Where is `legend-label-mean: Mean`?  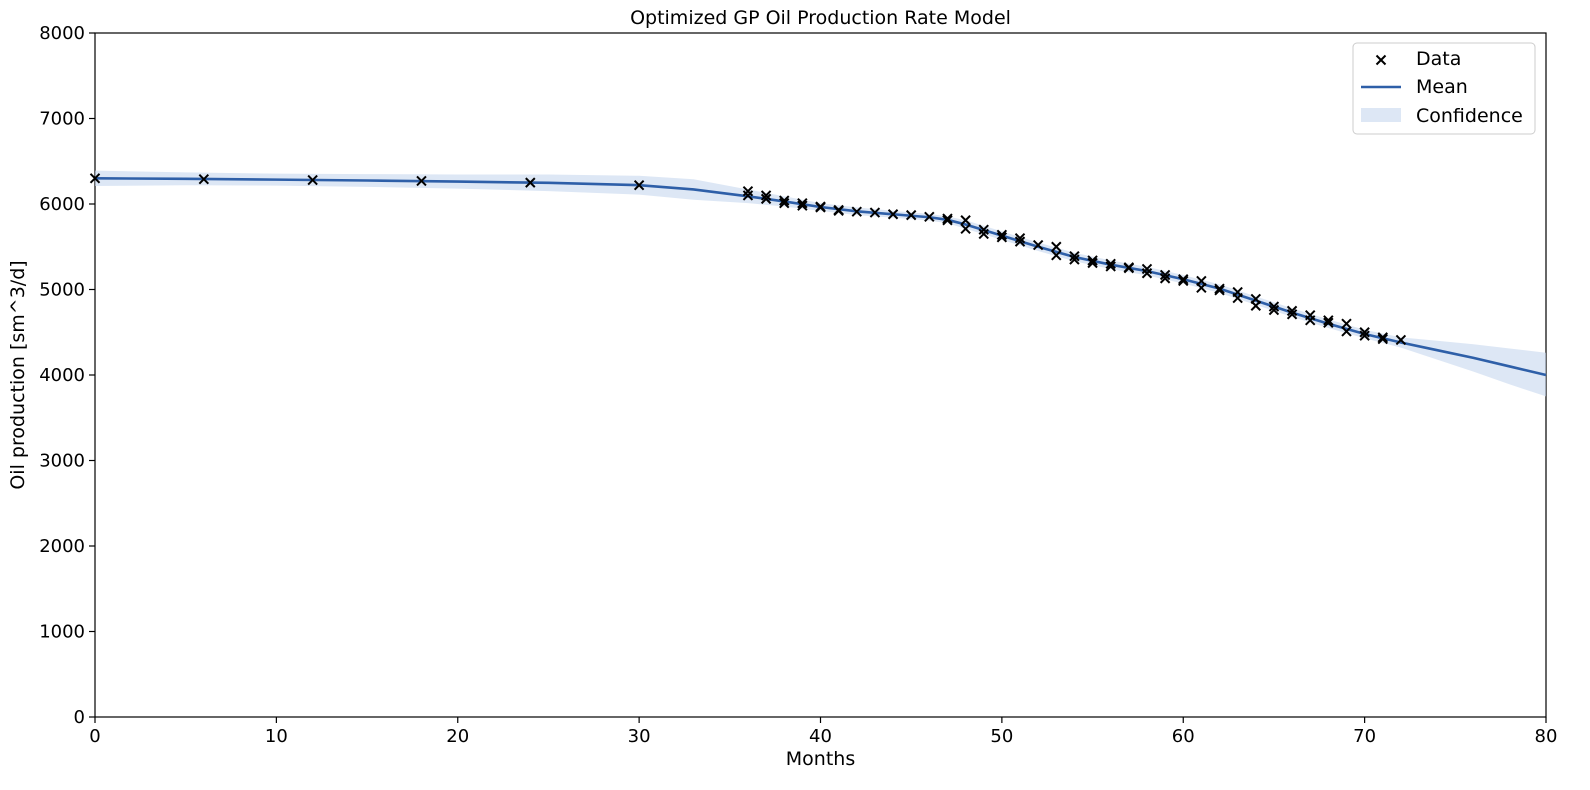 legend-label-mean: Mean is located at coordinates (1442, 87).